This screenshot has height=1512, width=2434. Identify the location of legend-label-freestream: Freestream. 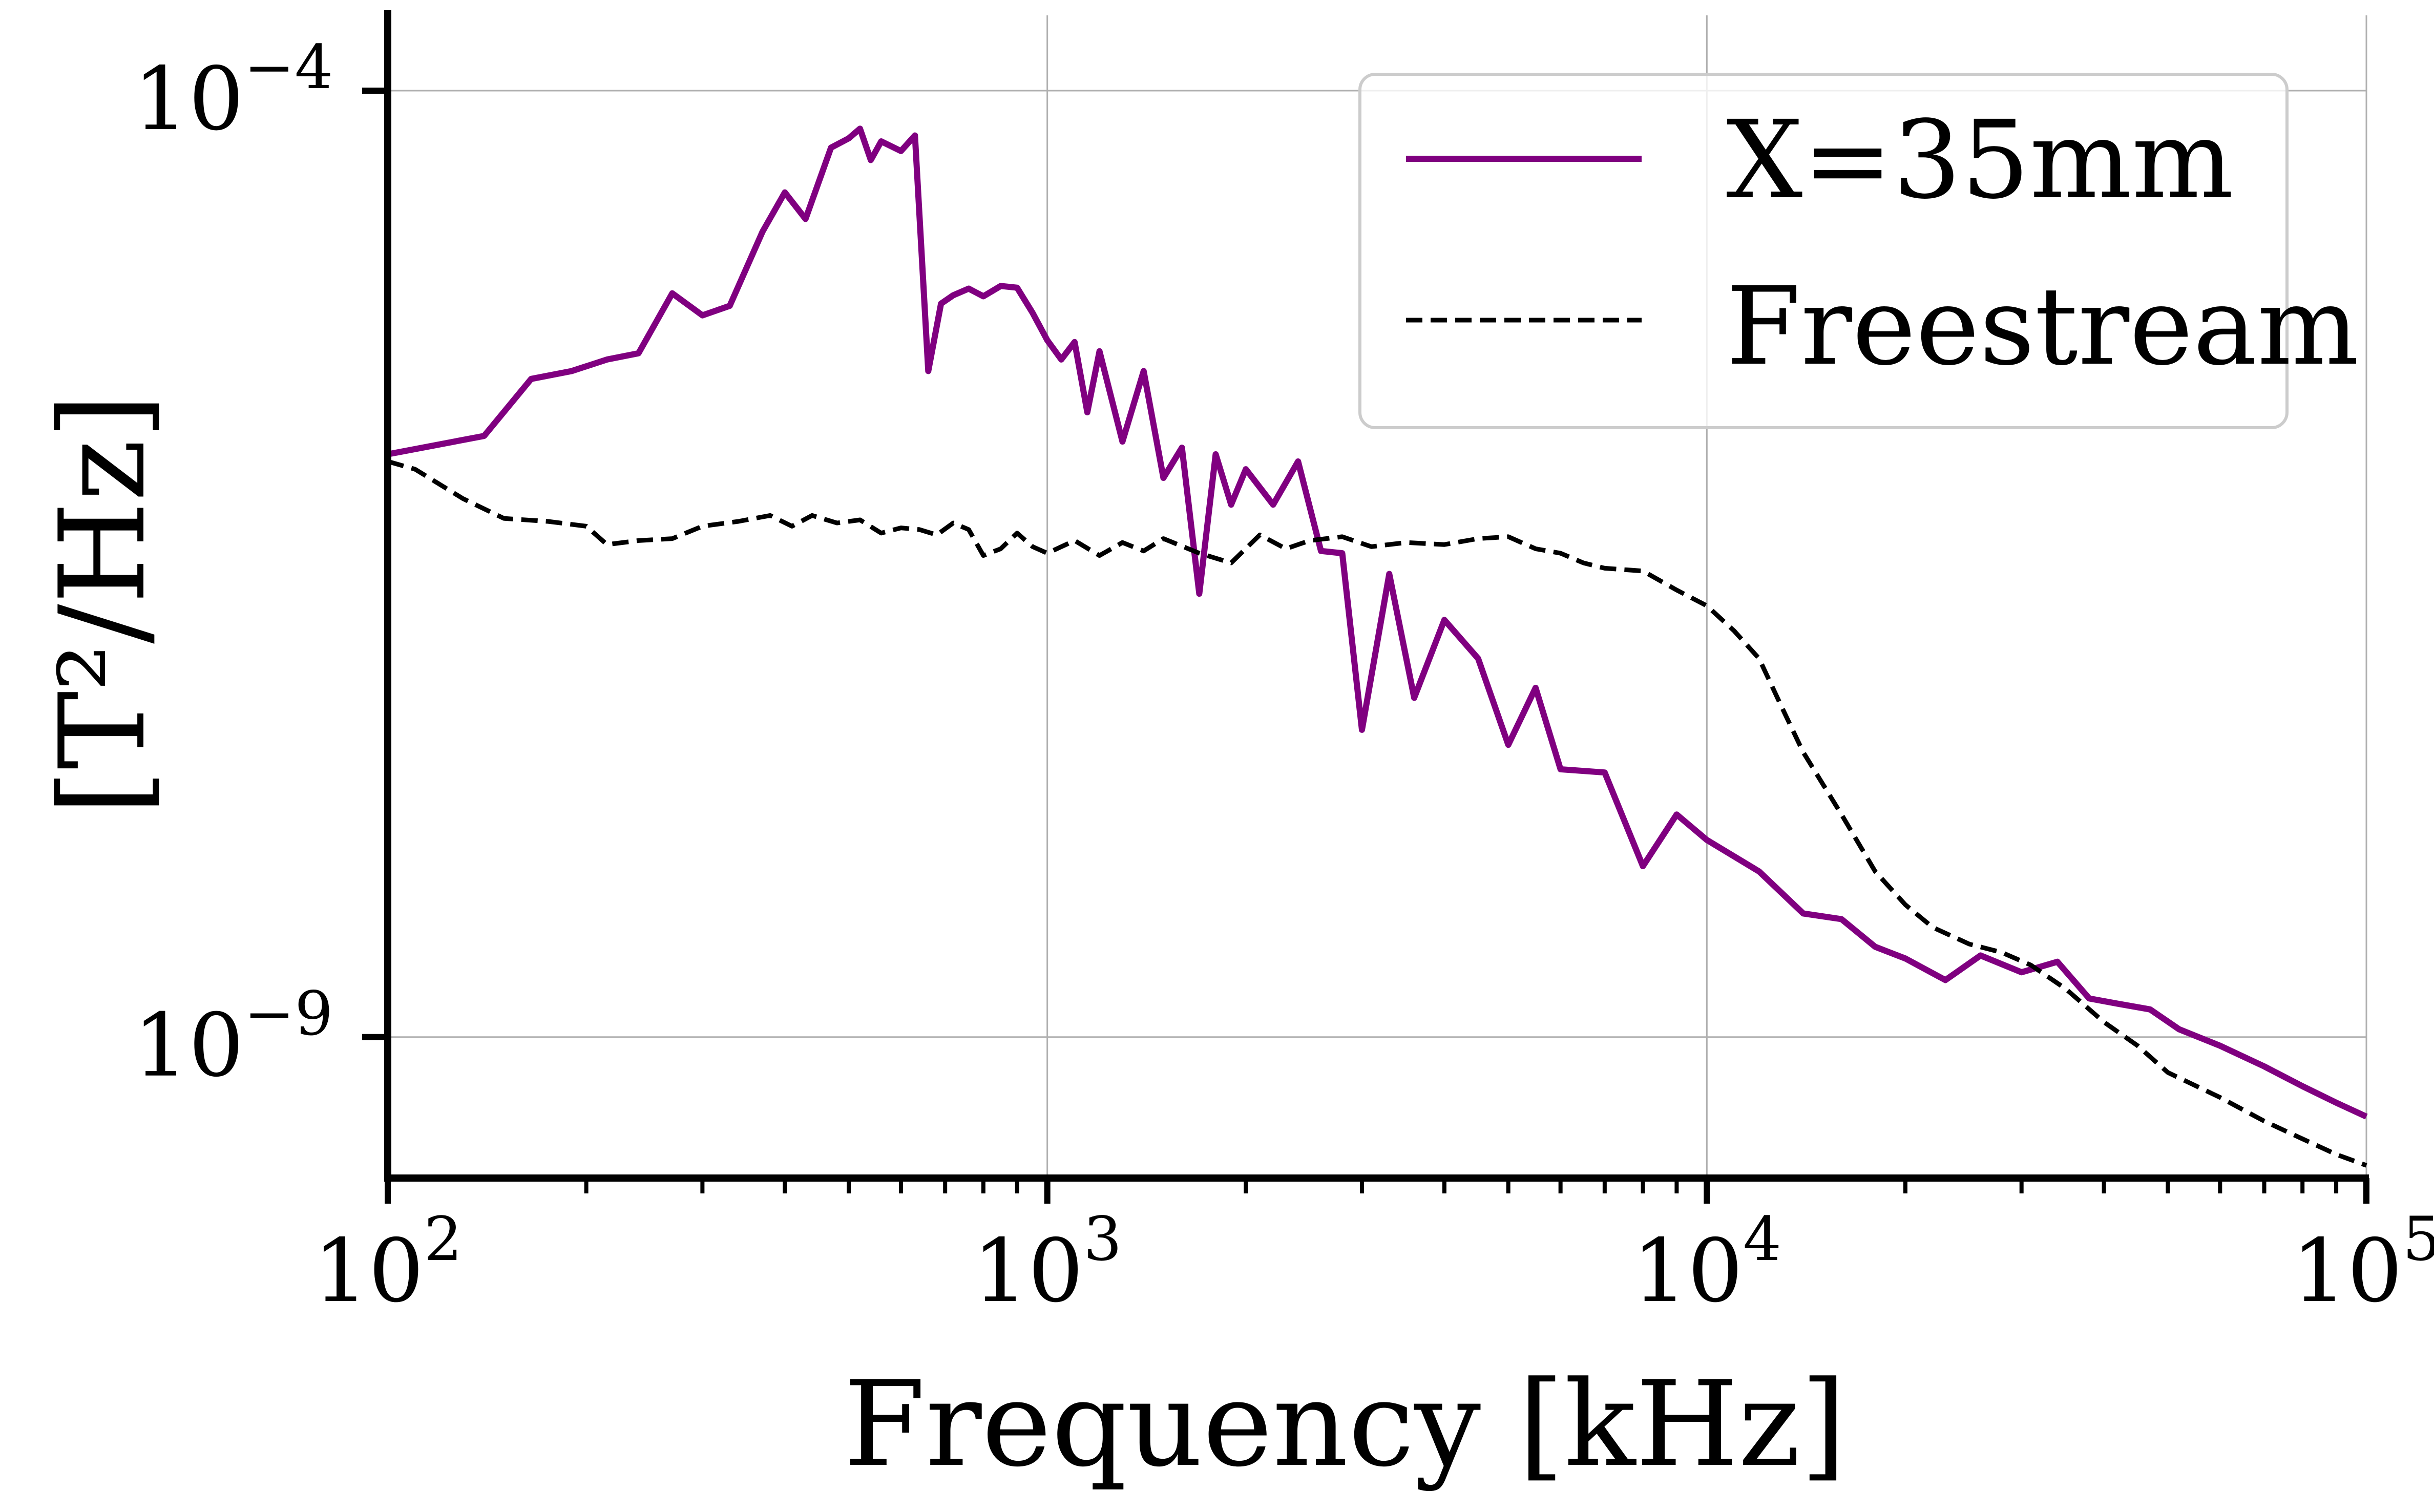
(2042, 326).